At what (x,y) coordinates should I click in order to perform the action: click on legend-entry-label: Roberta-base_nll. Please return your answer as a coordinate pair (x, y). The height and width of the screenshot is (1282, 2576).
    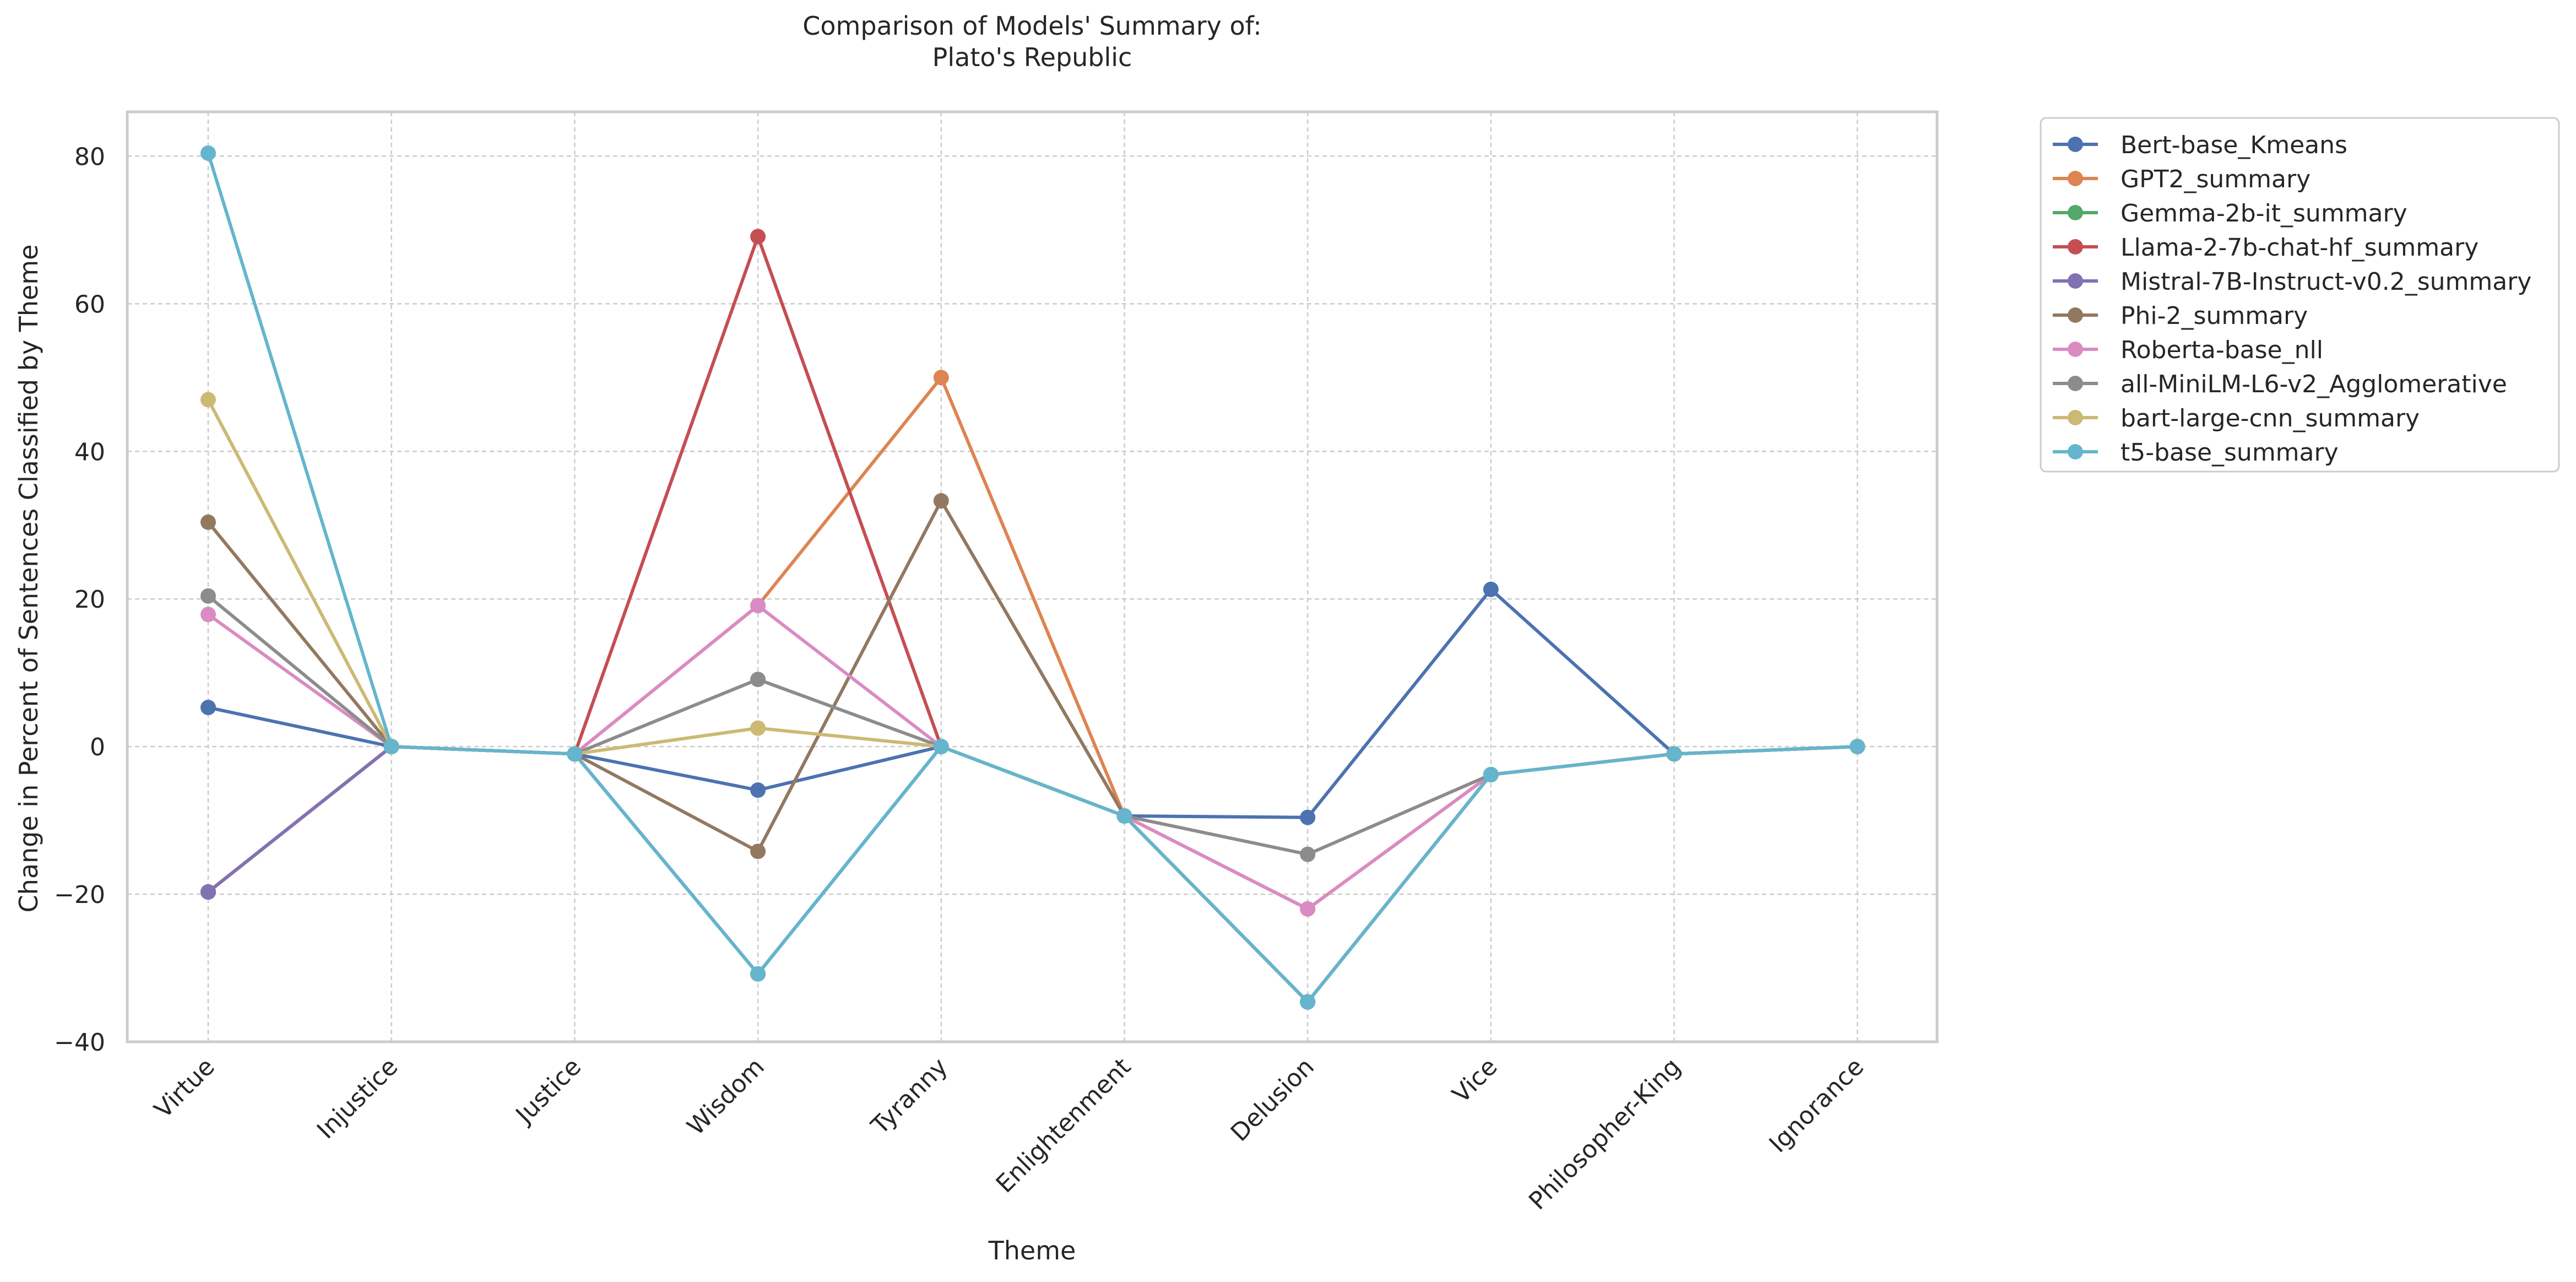
    Looking at the image, I should click on (2222, 350).